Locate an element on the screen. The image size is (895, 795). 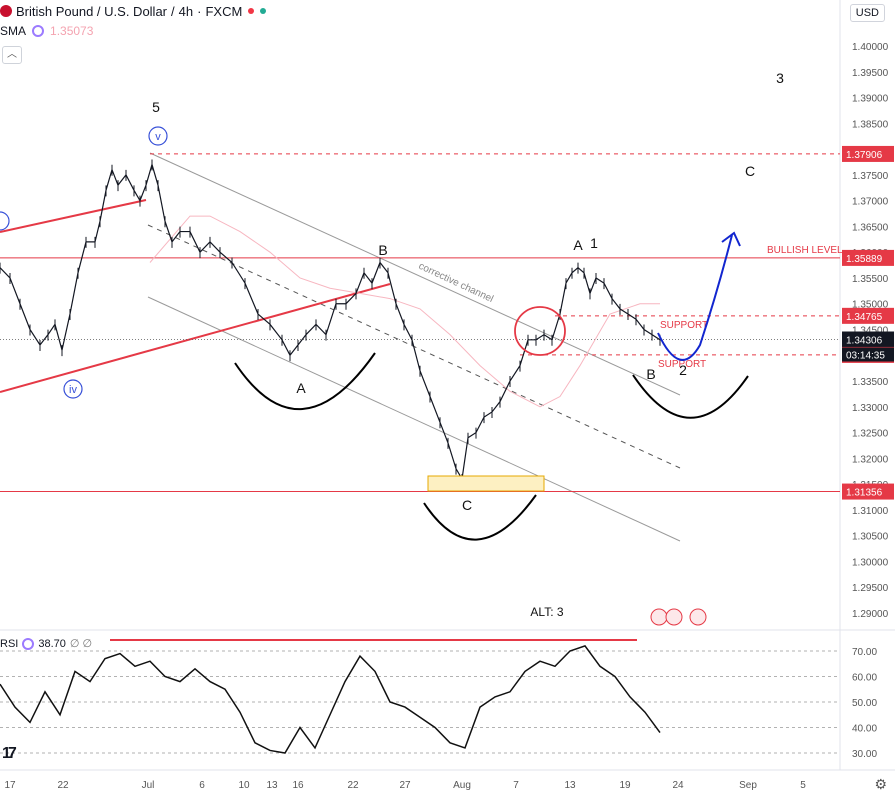
chart-header: British Pound / U.S. Dollar / 4h · FXCM is located at coordinates (133, 11).